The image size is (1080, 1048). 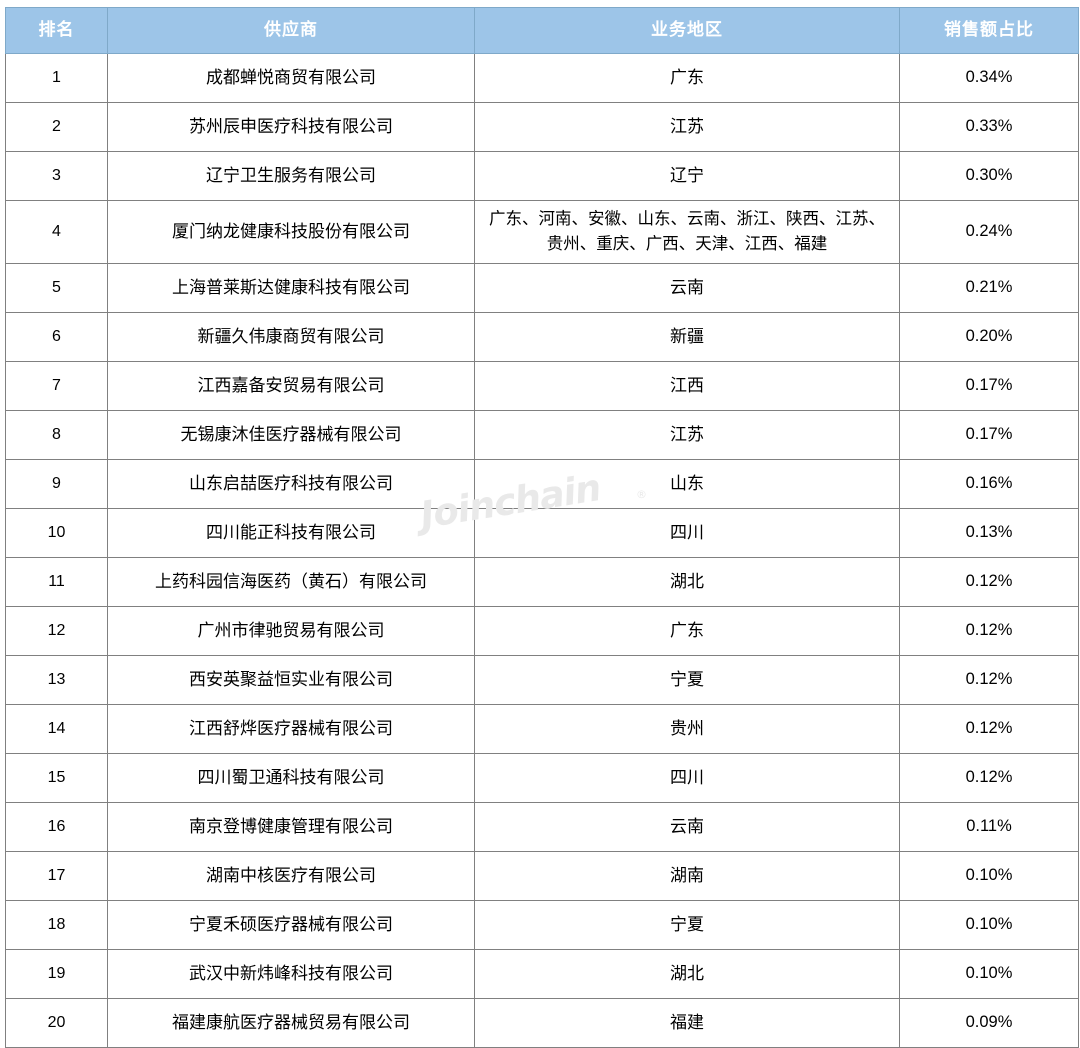 What do you see at coordinates (56, 925) in the screenshot?
I see `cell-rank: 18` at bounding box center [56, 925].